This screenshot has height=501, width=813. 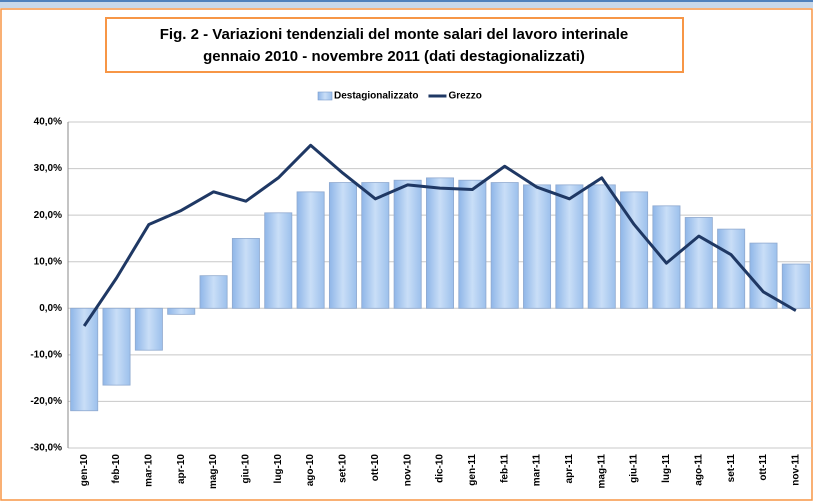 I want to click on x-tick-label: mar-10, so click(x=149, y=470).